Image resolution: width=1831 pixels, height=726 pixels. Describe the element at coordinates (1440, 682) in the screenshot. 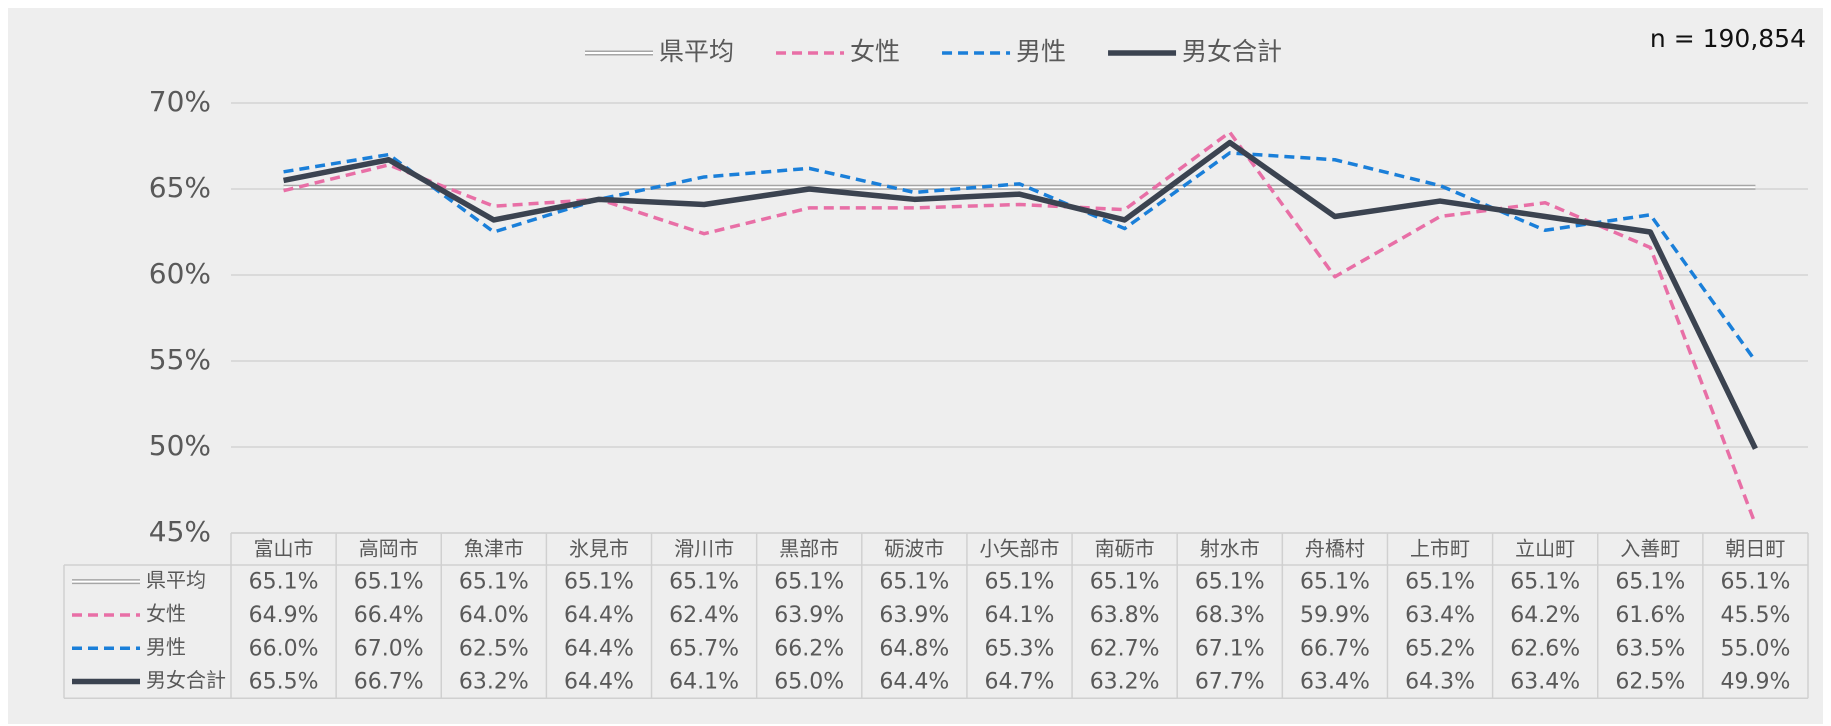

I see `table-value: 64.3%` at that location.